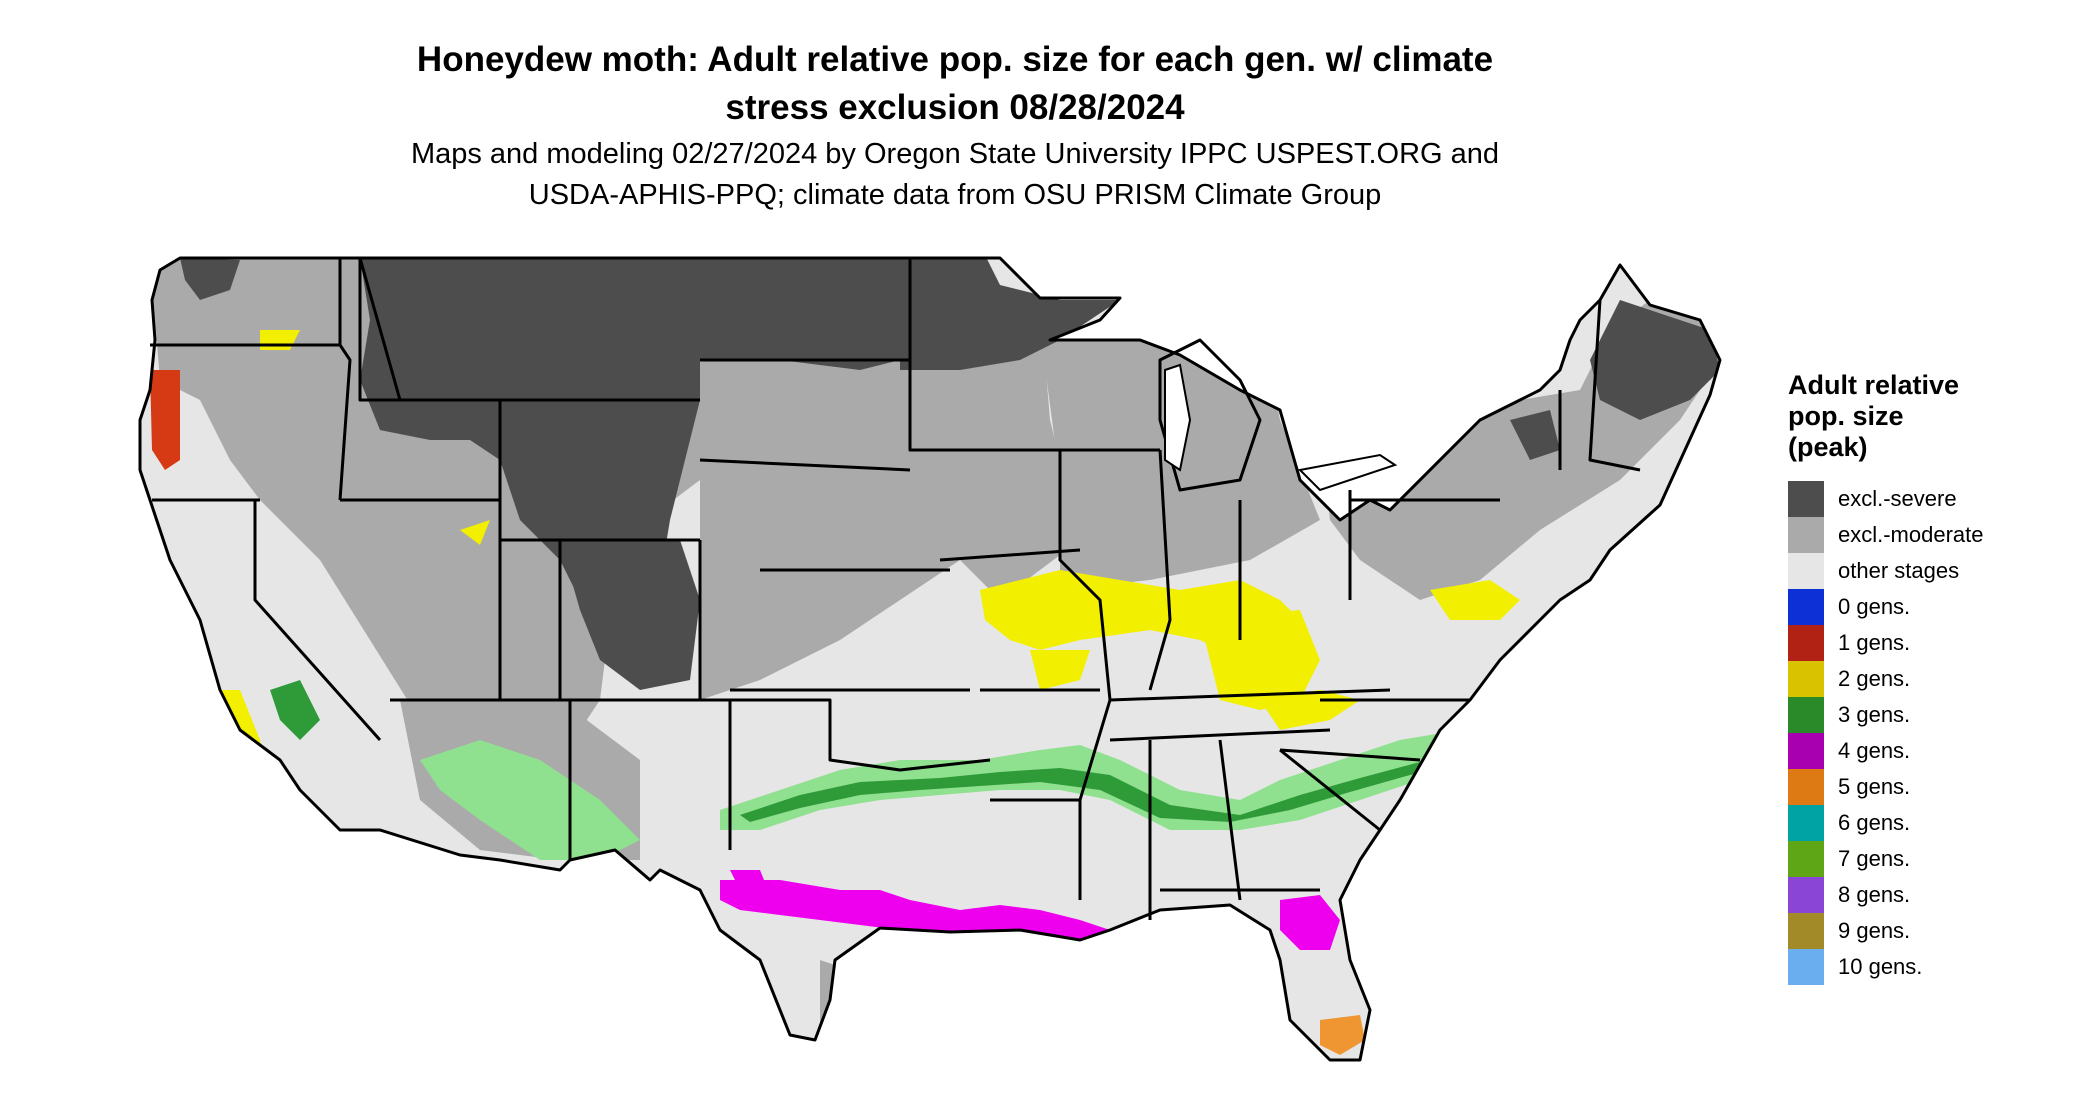 This screenshot has width=2100, height=1116. What do you see at coordinates (1899, 570) in the screenshot?
I see `legend-label: other stages` at bounding box center [1899, 570].